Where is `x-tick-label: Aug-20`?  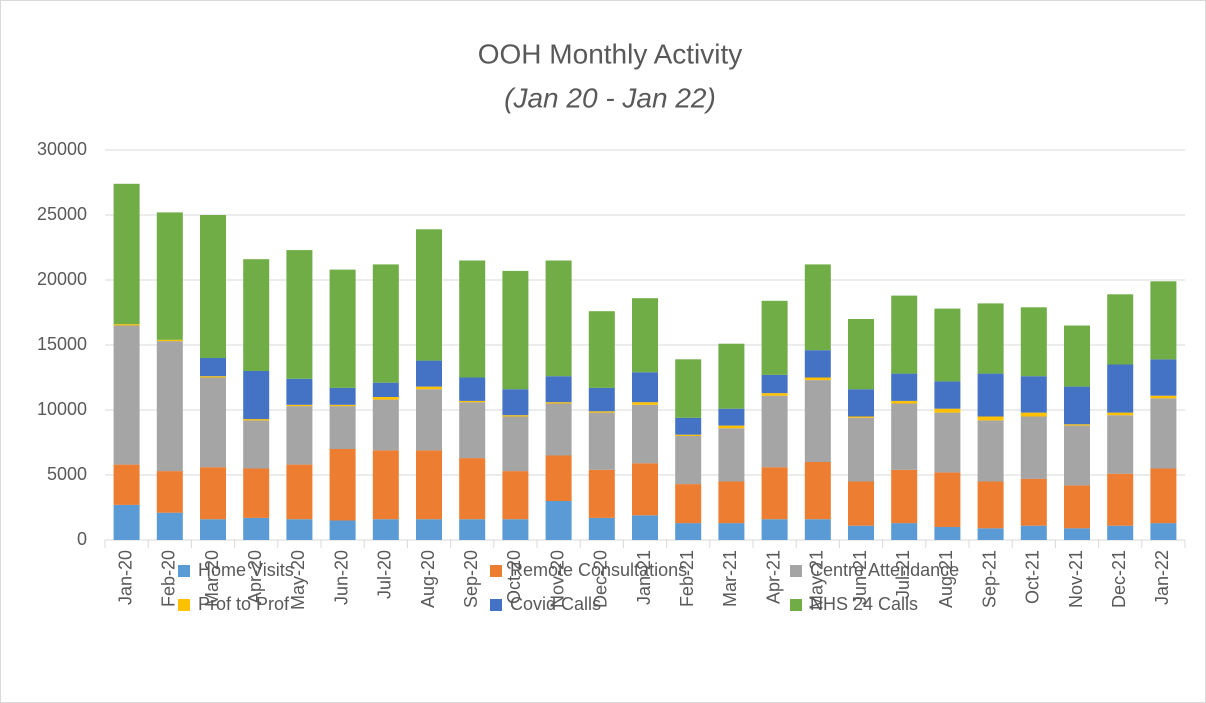
x-tick-label: Aug-20 is located at coordinates (428, 579).